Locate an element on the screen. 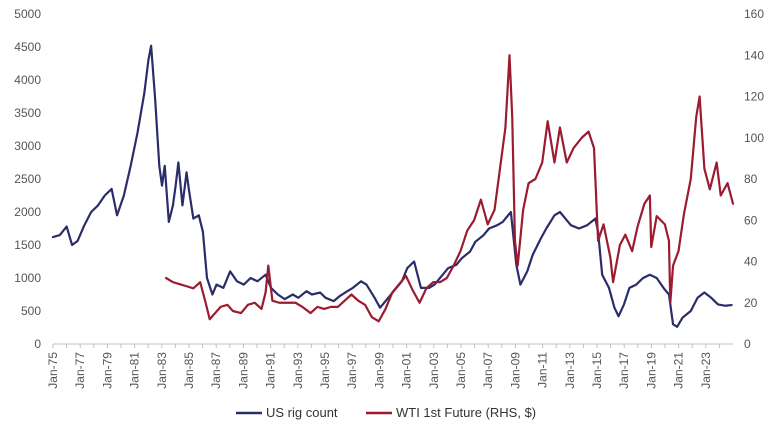  x-tick-label: Jan-01 is located at coordinates (407, 370).